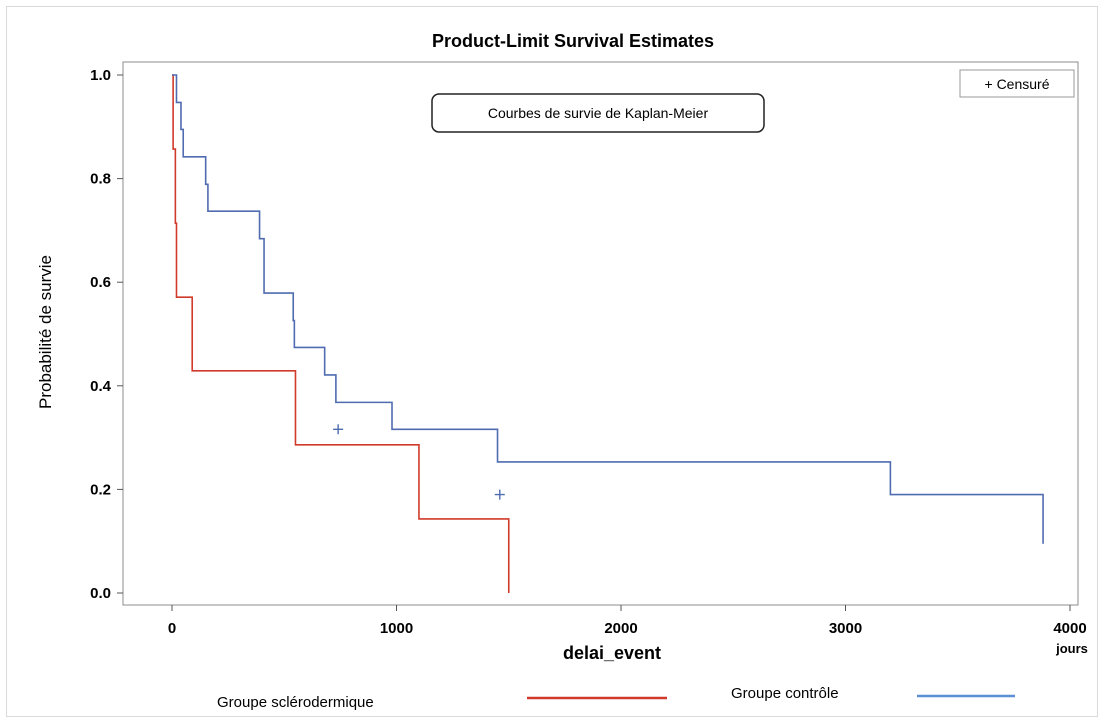  Describe the element at coordinates (100, 282) in the screenshot. I see `y-tick-label: 0.6` at that location.